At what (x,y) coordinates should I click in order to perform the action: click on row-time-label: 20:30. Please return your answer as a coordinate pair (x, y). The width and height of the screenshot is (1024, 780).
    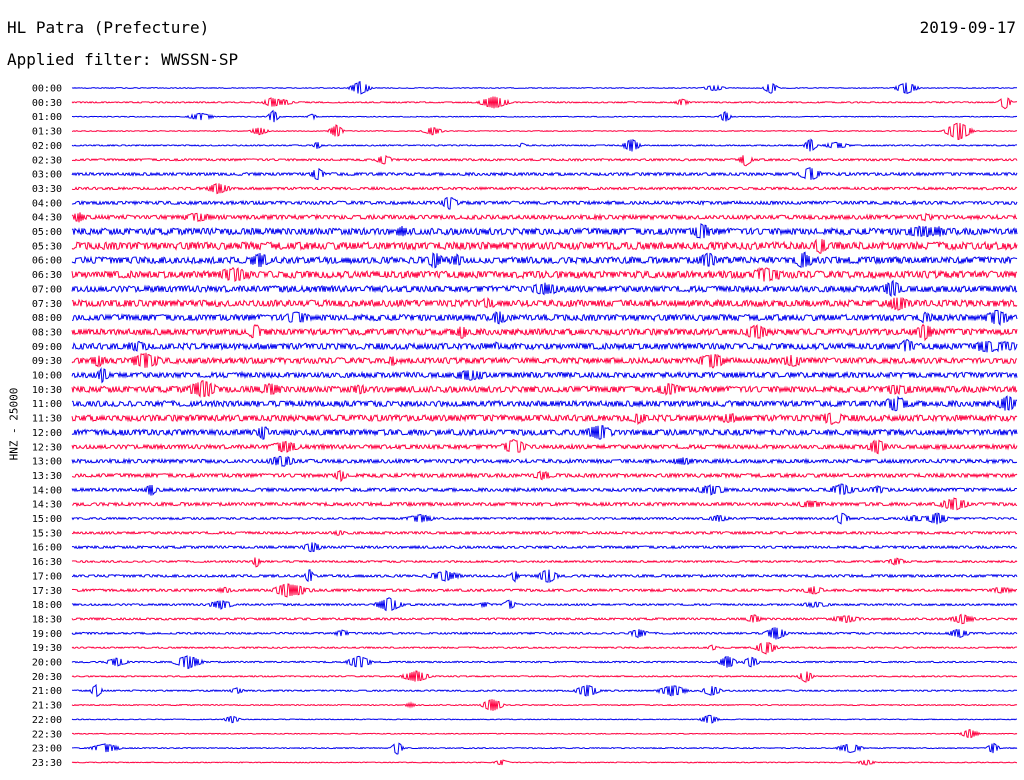
    Looking at the image, I should click on (47, 677).